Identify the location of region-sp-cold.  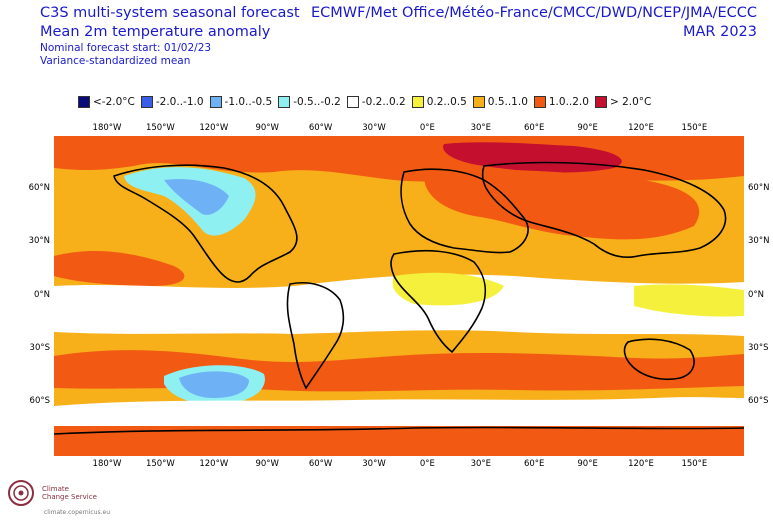
(214, 384).